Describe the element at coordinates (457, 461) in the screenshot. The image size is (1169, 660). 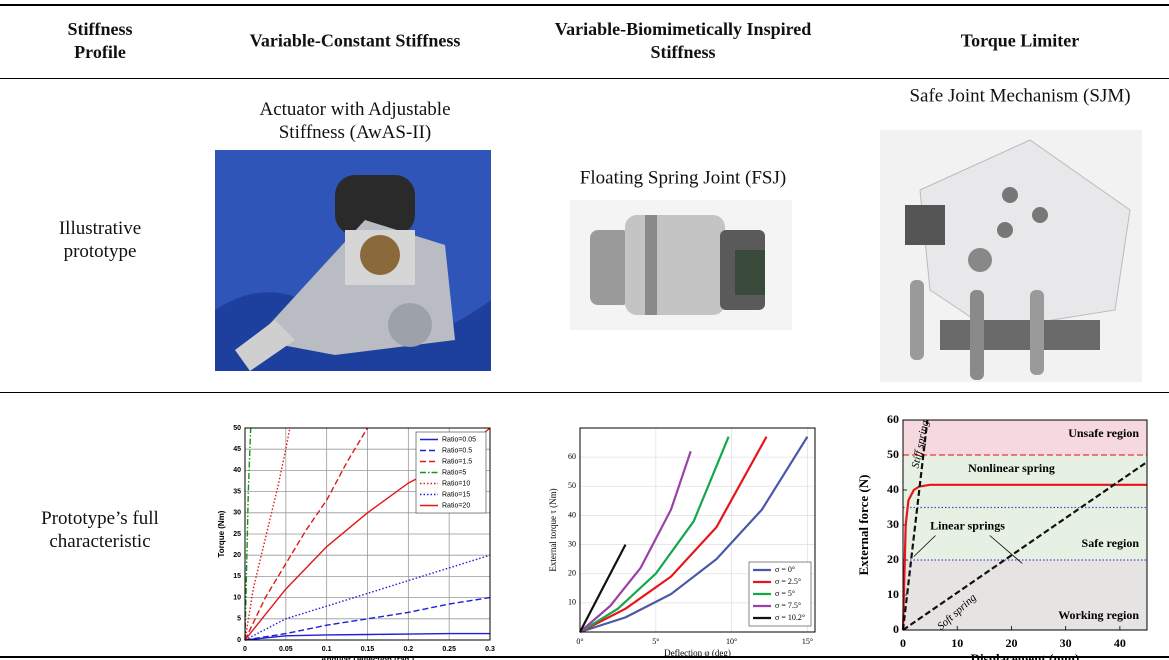
I see `legend-label: Ratio=1.5` at that location.